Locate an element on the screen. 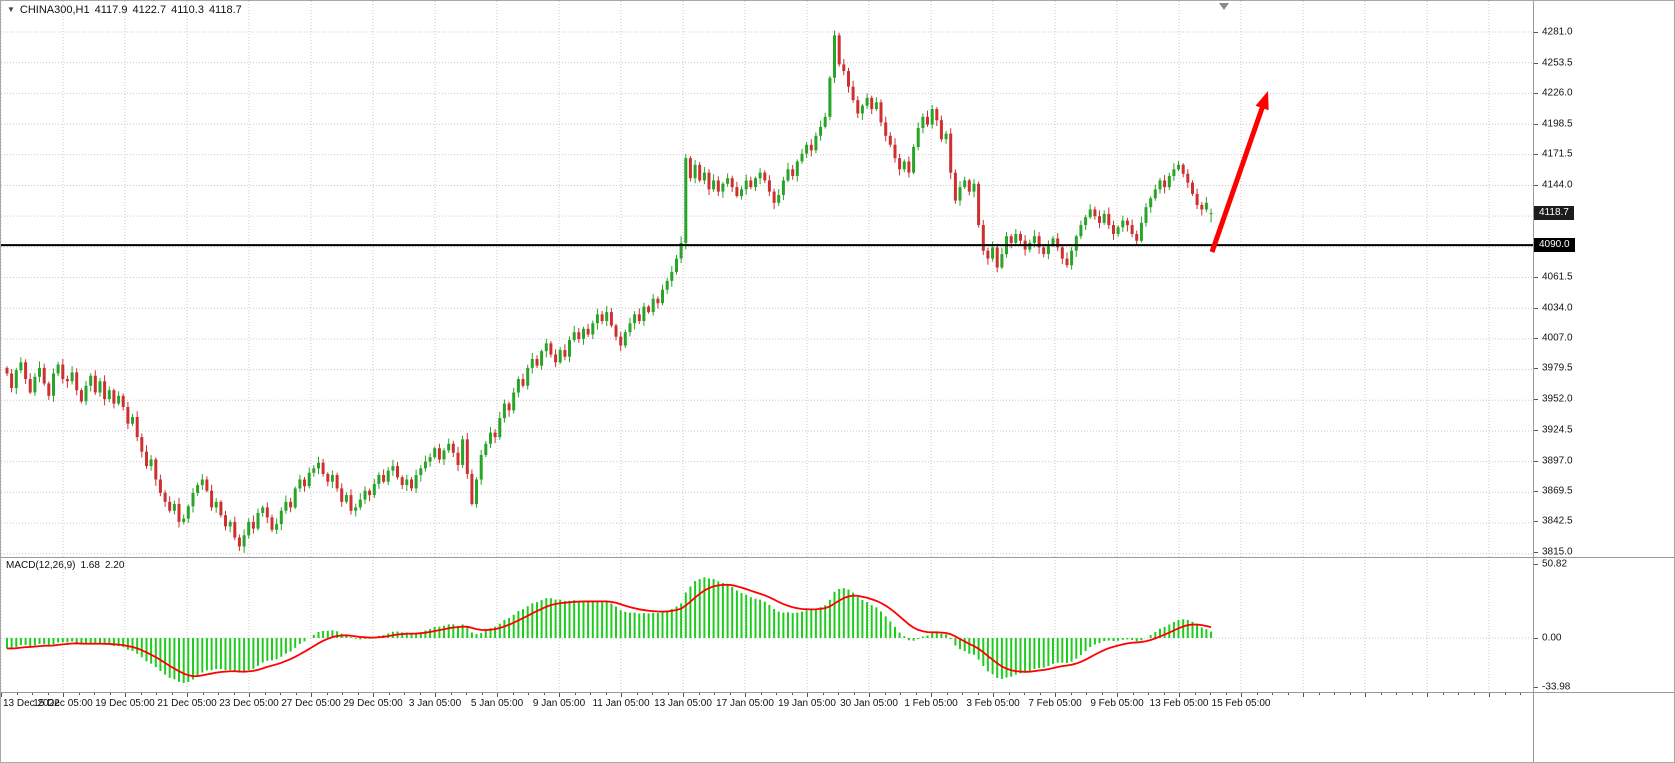 Image resolution: width=1675 pixels, height=763 pixels. right-shift-marker-icon is located at coordinates (1224, 6).